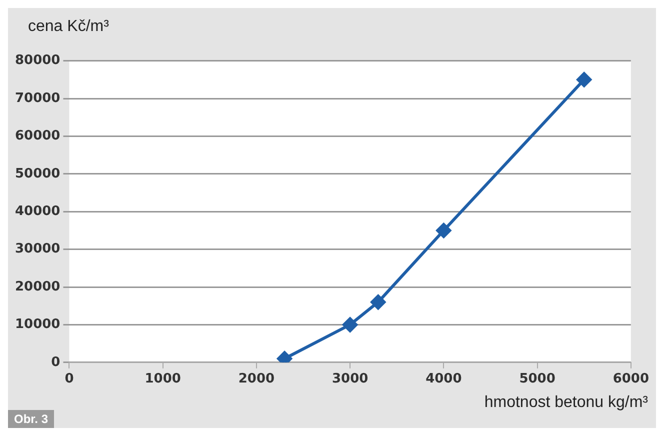  Describe the element at coordinates (256, 379) in the screenshot. I see `x-tick-label: 2000` at that location.